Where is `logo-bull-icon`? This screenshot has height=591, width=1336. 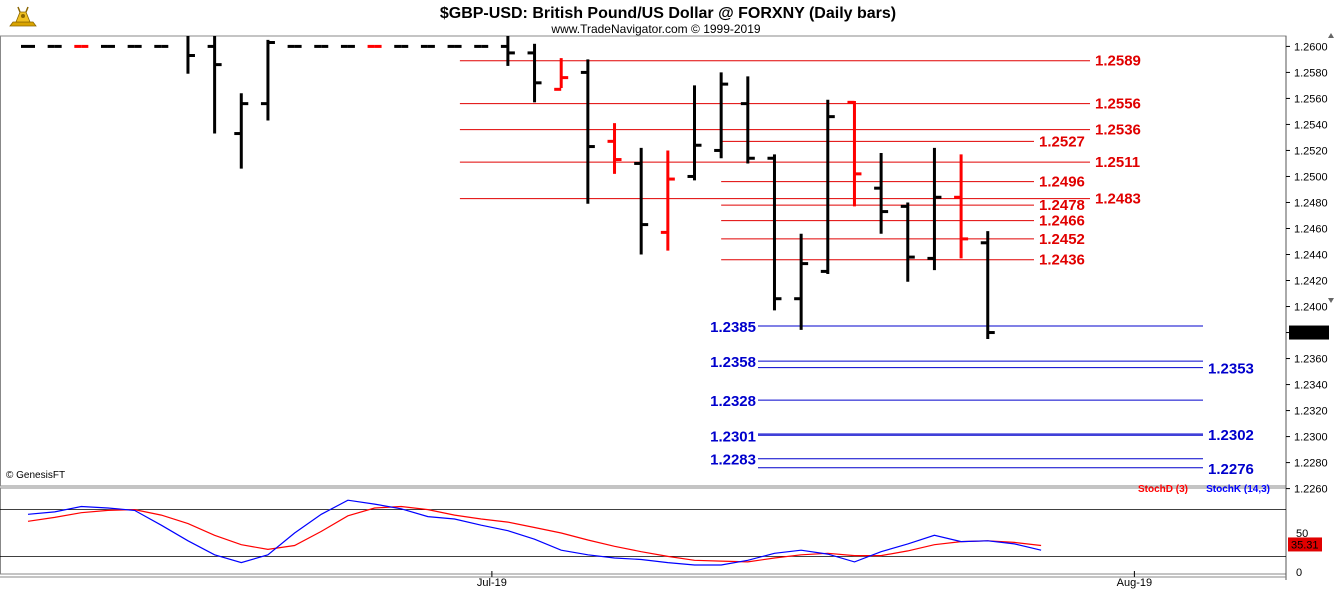
logo-bull-icon is located at coordinates (23, 16).